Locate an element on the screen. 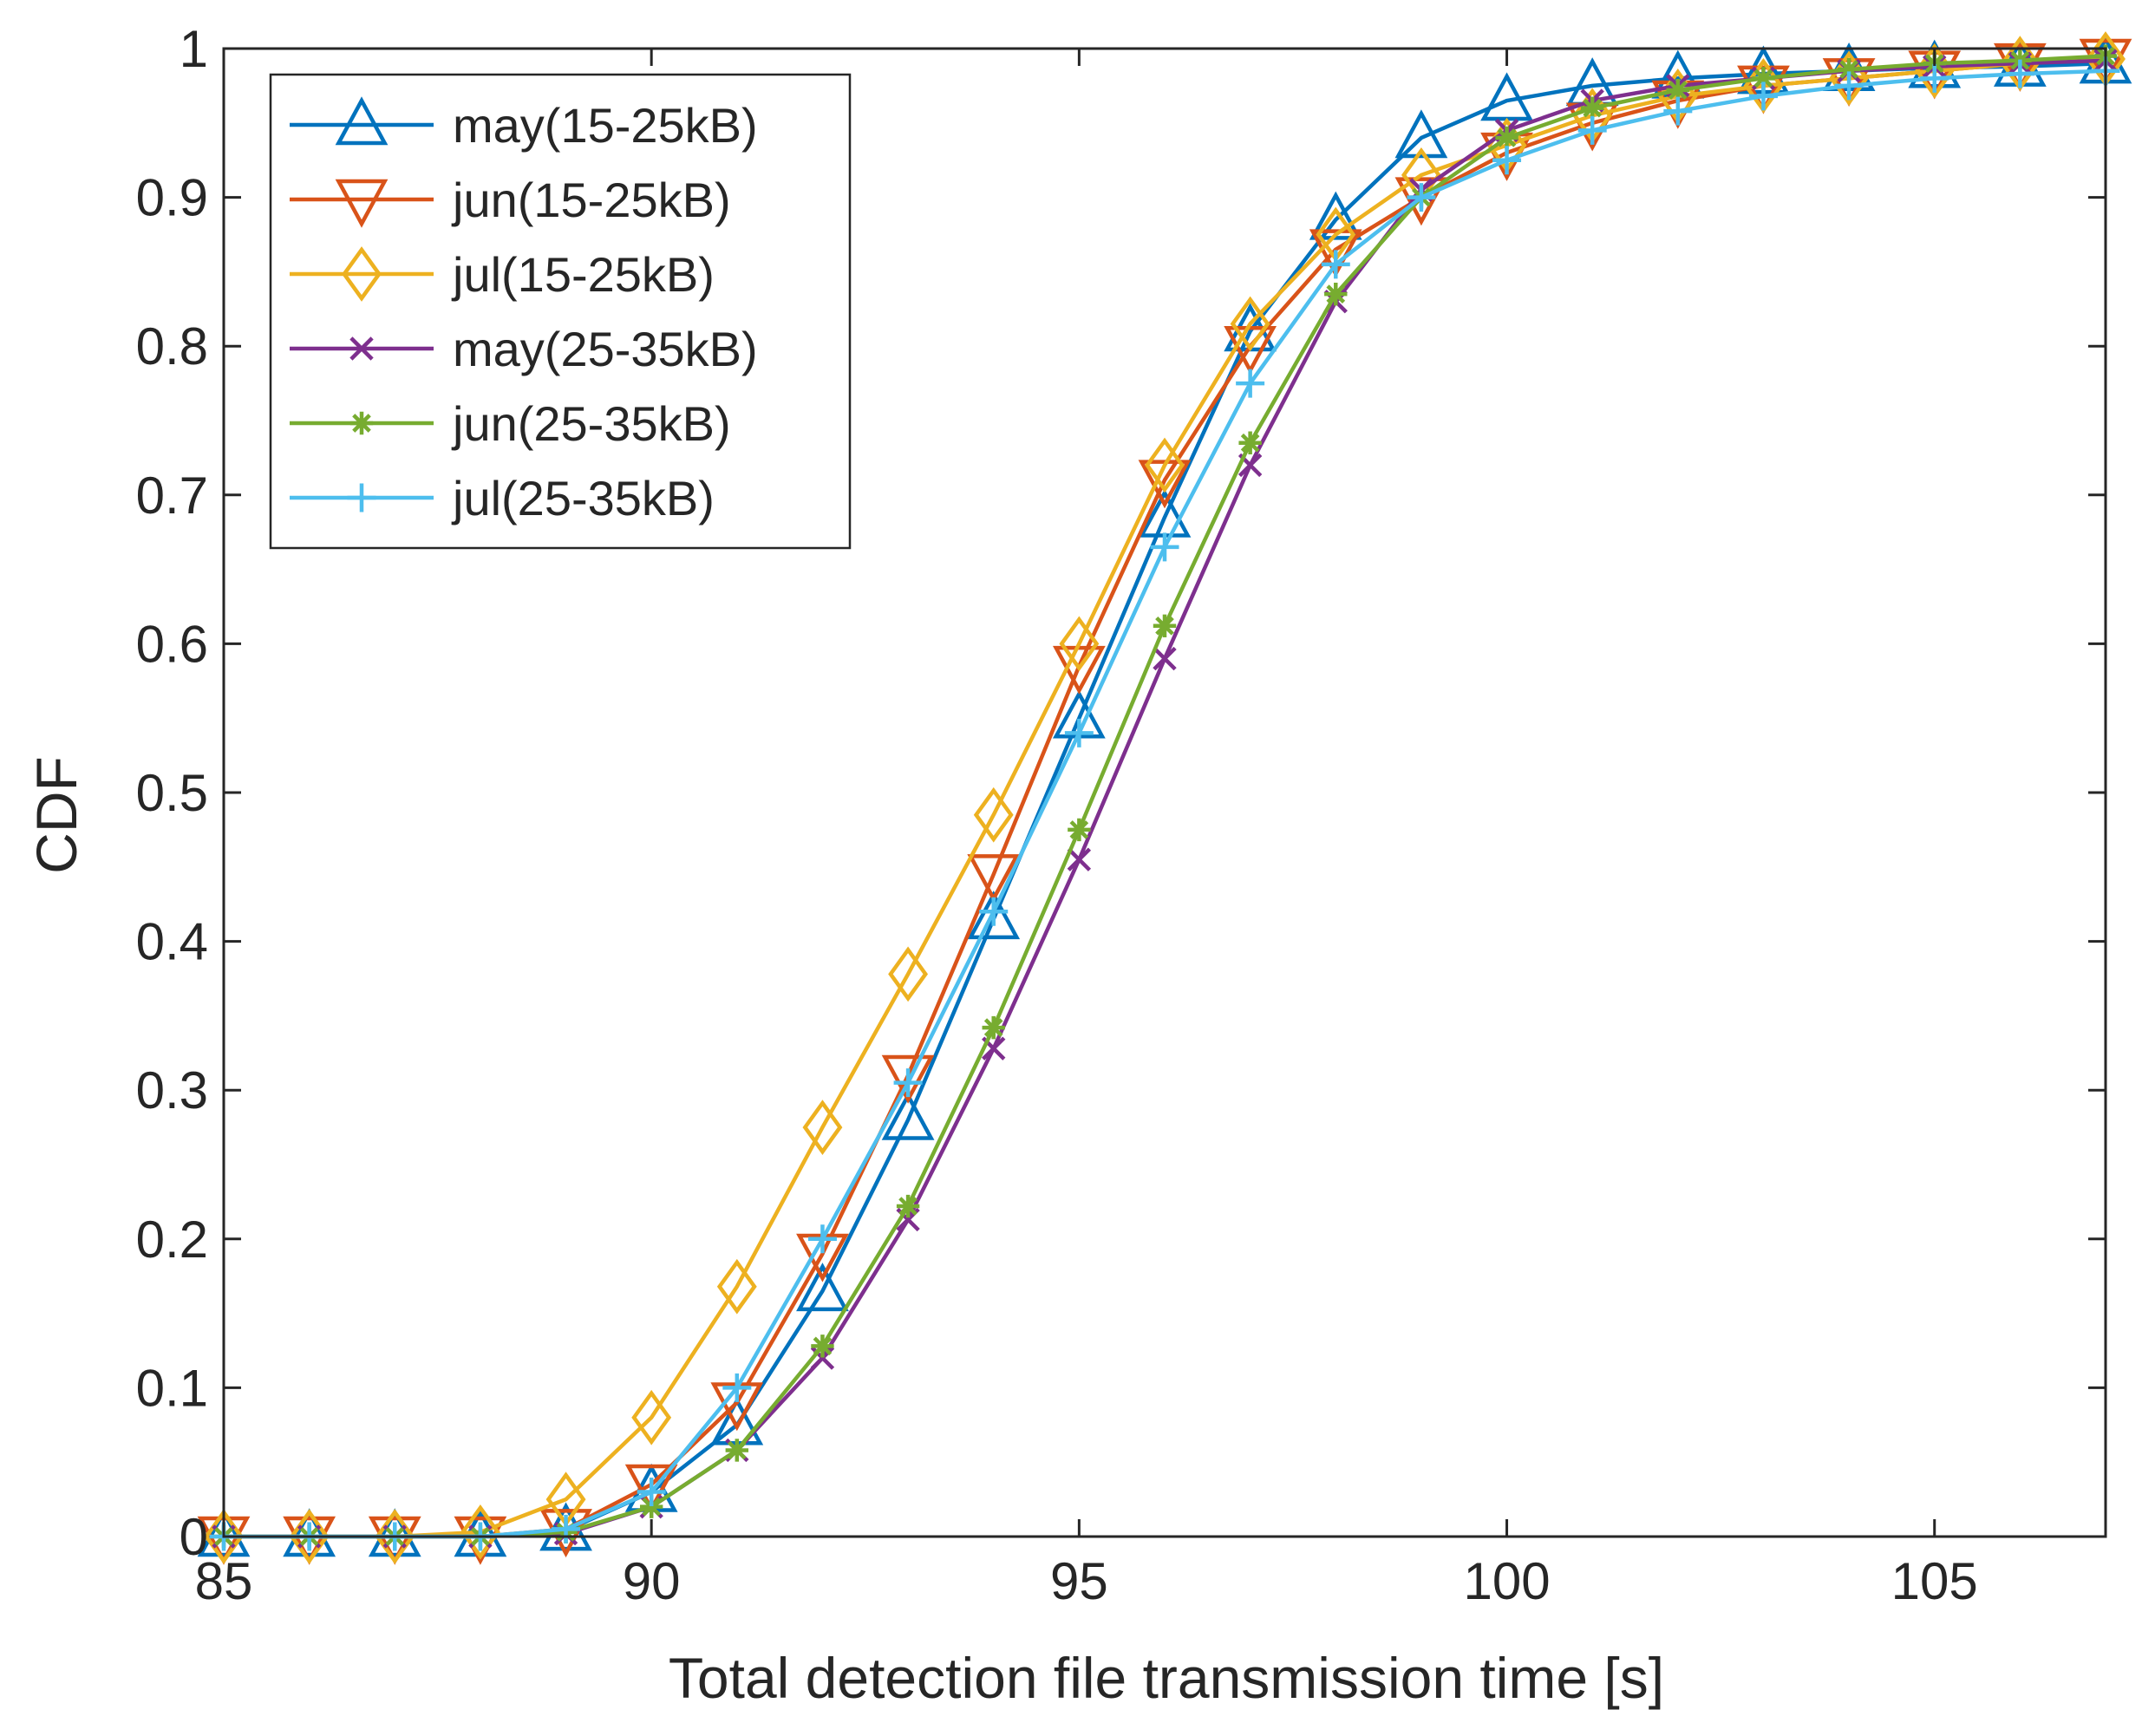 This screenshot has height=1736, width=2142. legend-entry: may(25-35kB) is located at coordinates (524, 349).